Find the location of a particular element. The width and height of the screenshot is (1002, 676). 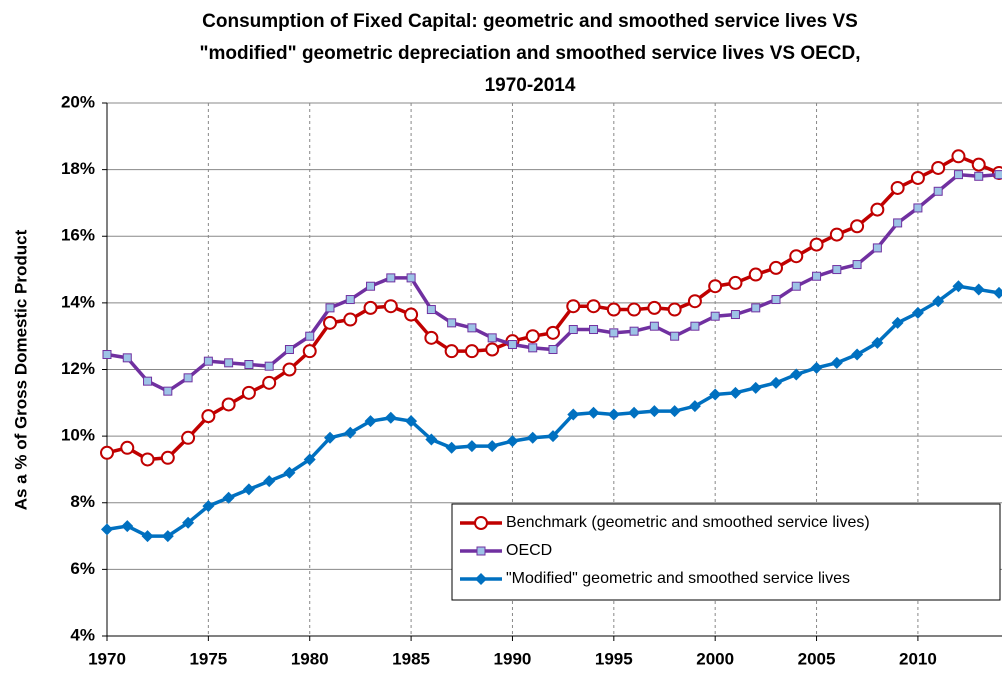

x-tick-label: 1970 is located at coordinates (107, 658).